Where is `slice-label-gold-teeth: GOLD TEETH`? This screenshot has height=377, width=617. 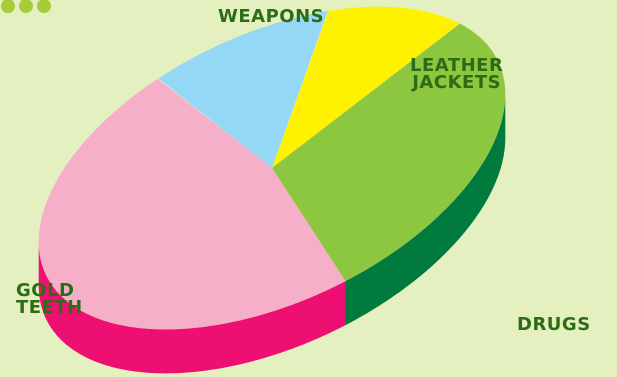
slice-label-gold-teeth: GOLD TEETH is located at coordinates (49, 299).